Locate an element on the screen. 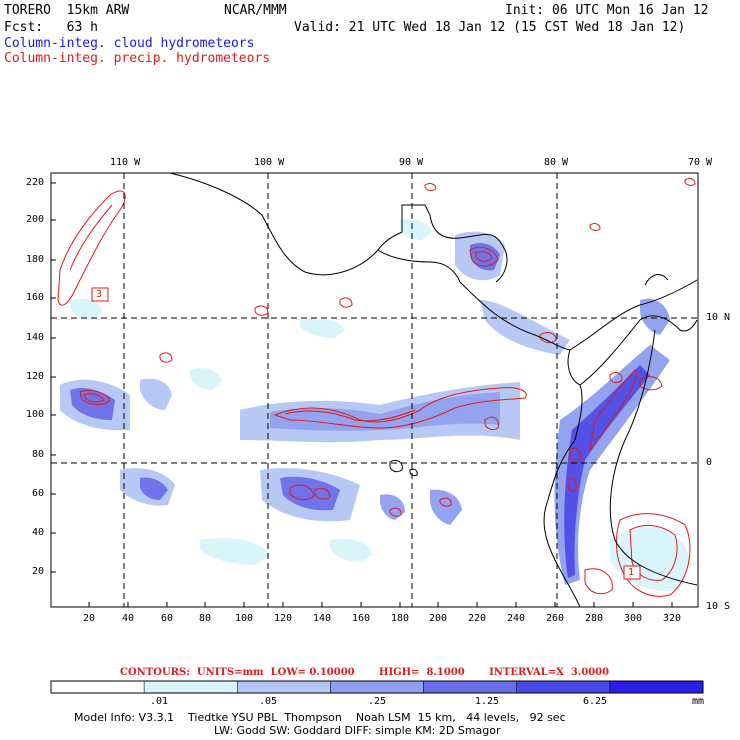  contour-label-3: 3 is located at coordinates (99, 294).